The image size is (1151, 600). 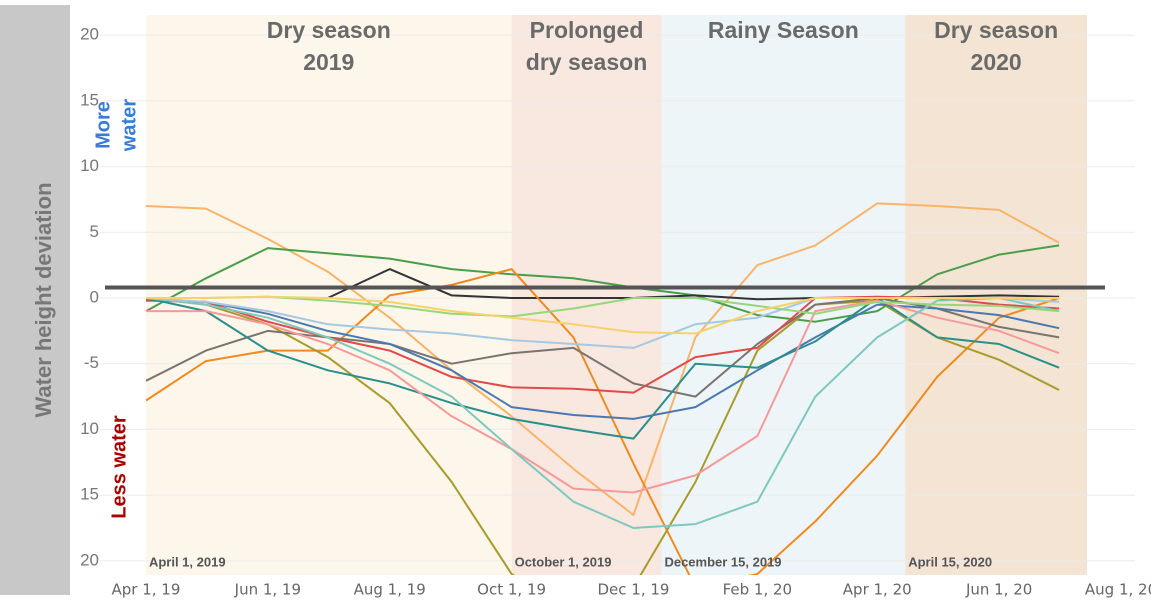 I want to click on annotation: More, so click(x=103, y=125).